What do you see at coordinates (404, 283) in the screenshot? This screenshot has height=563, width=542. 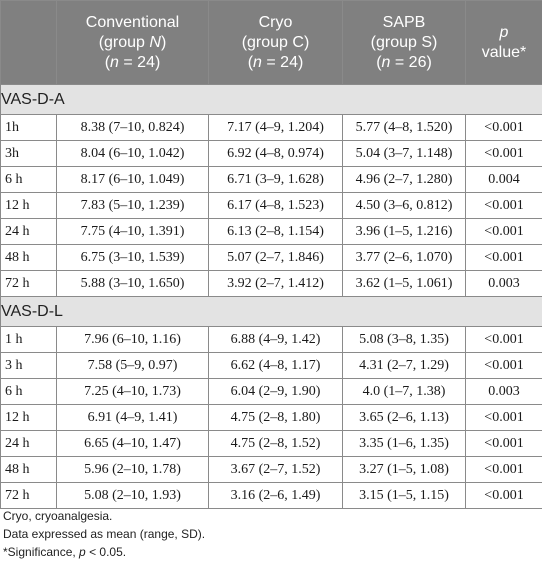 I see `sapb-cell: 3.62 (1–5, 1.061)` at bounding box center [404, 283].